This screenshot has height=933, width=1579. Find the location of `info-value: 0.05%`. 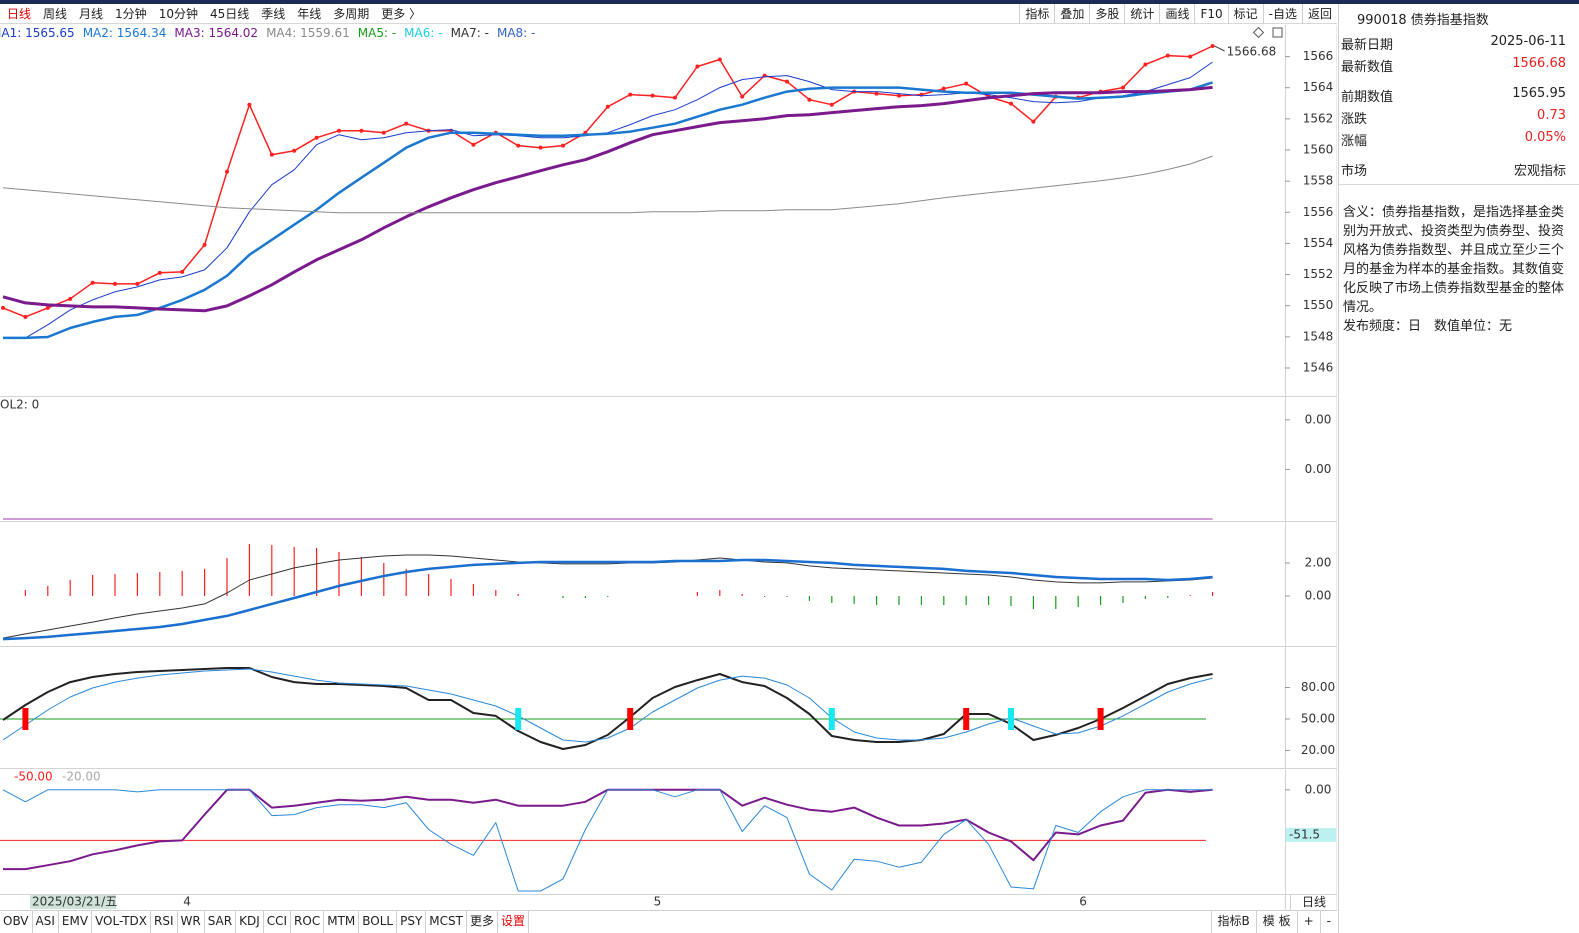

info-value: 0.05% is located at coordinates (1545, 137).